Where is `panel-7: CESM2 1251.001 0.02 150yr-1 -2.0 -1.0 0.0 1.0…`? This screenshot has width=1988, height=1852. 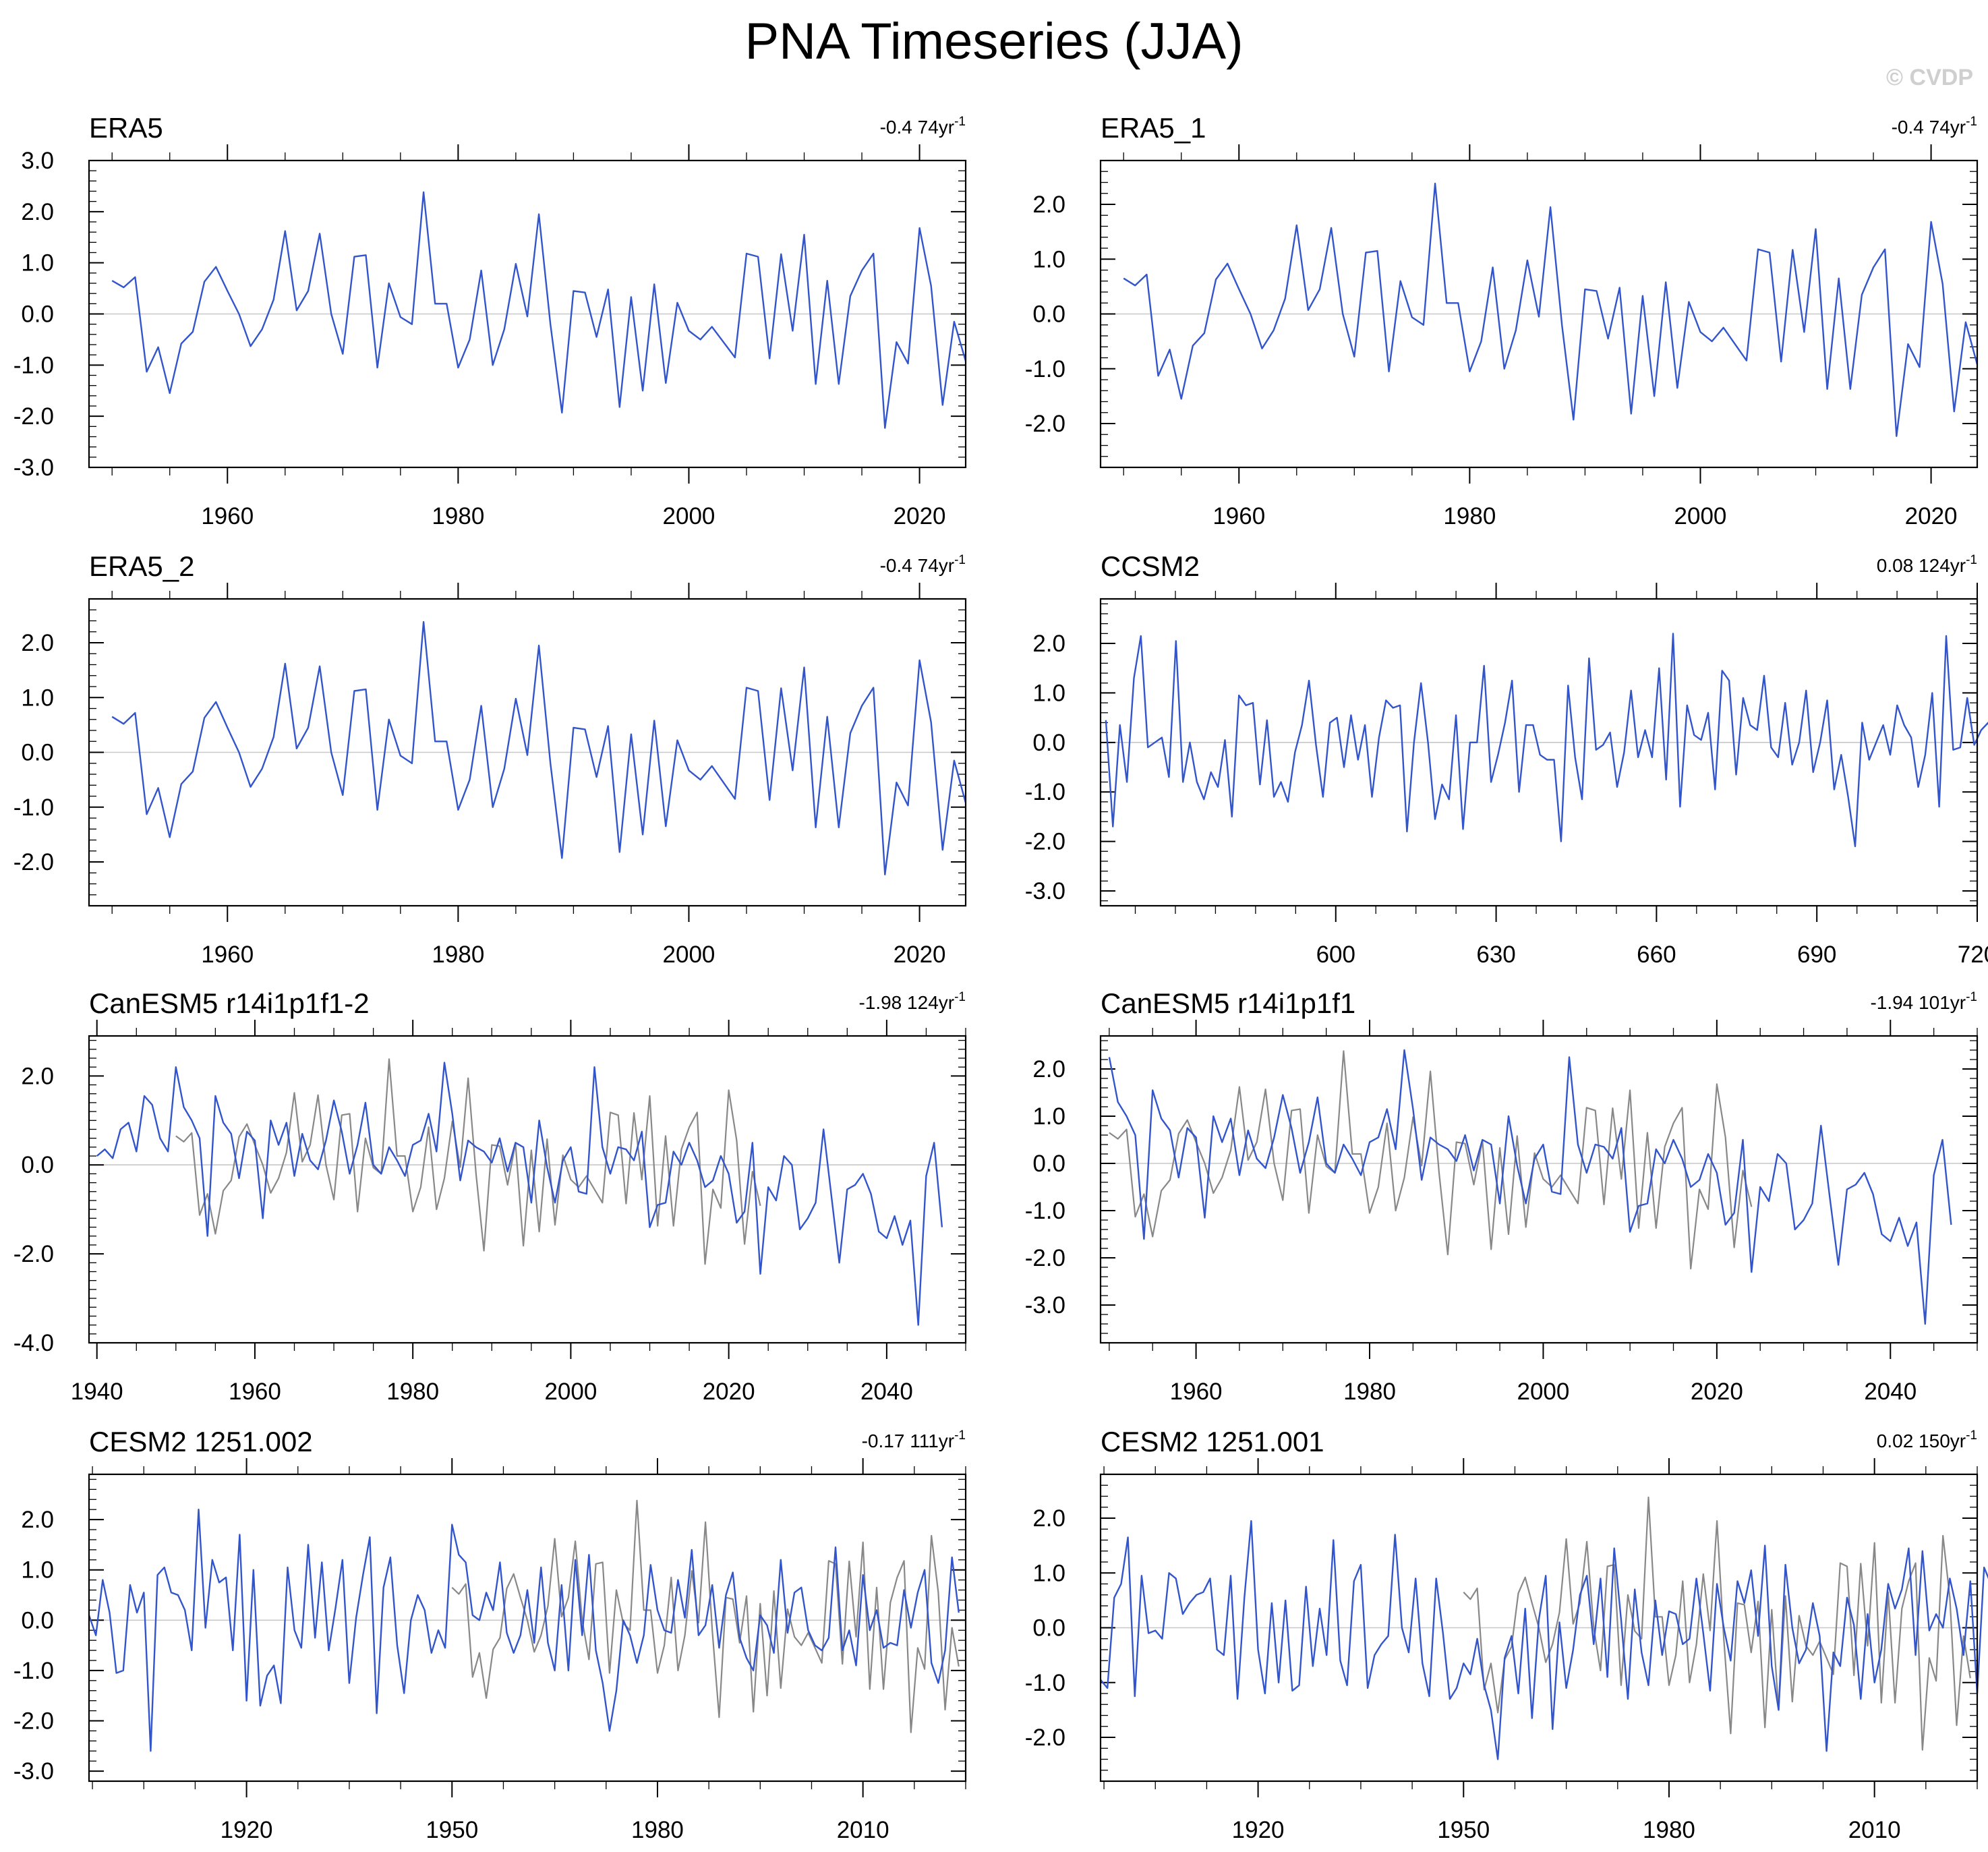 panel-7: CESM2 1251.001 0.02 150yr-1 -2.0 -1.0 0.0 1.0… is located at coordinates (1507, 1634).